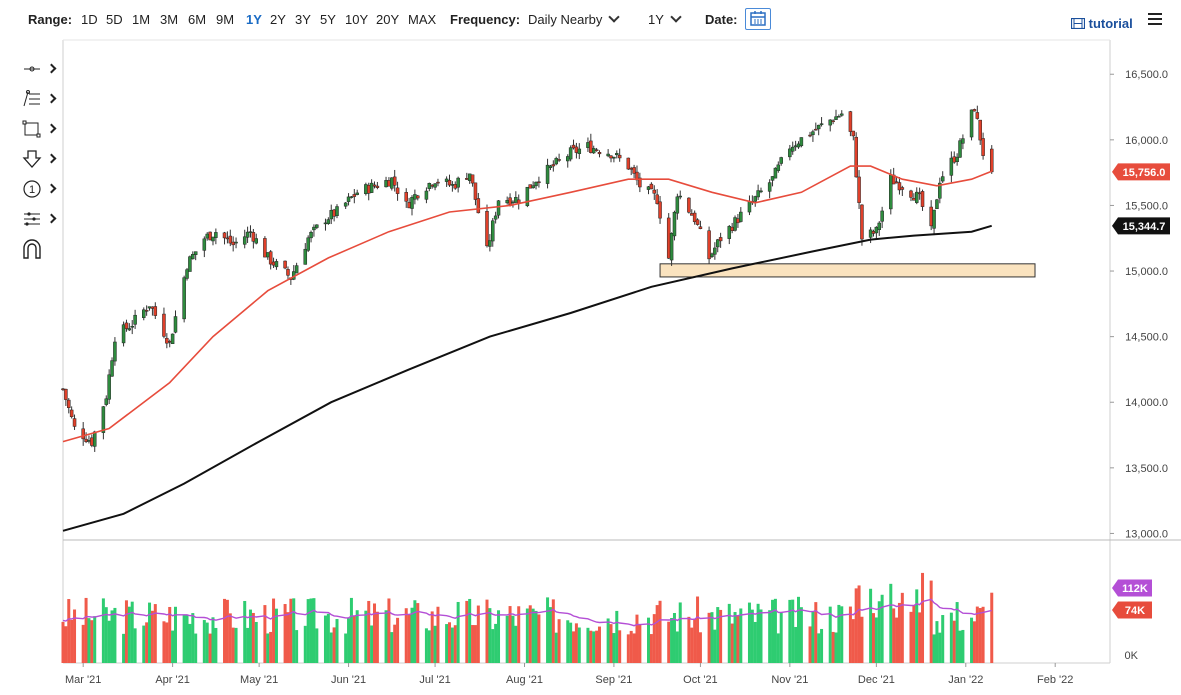 This screenshot has width=1181, height=695. Describe the element at coordinates (422, 19) in the screenshot. I see `range-button-max: MAX` at that location.